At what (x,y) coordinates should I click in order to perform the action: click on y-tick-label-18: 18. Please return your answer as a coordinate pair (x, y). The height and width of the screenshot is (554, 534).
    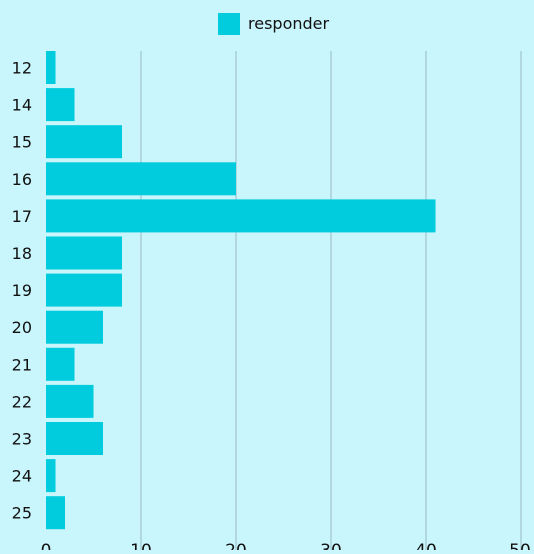
    Looking at the image, I should click on (22, 253).